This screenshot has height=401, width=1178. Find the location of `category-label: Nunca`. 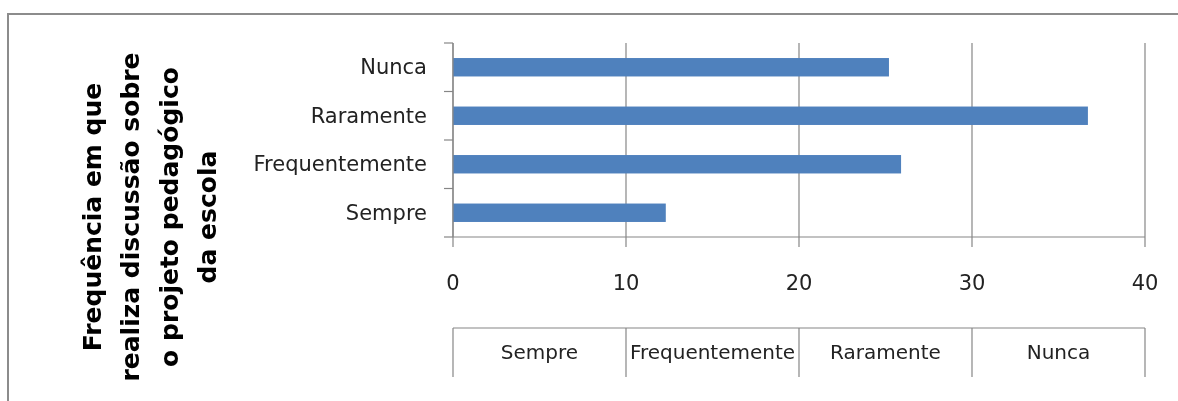

category-label: Nunca is located at coordinates (1058, 352).